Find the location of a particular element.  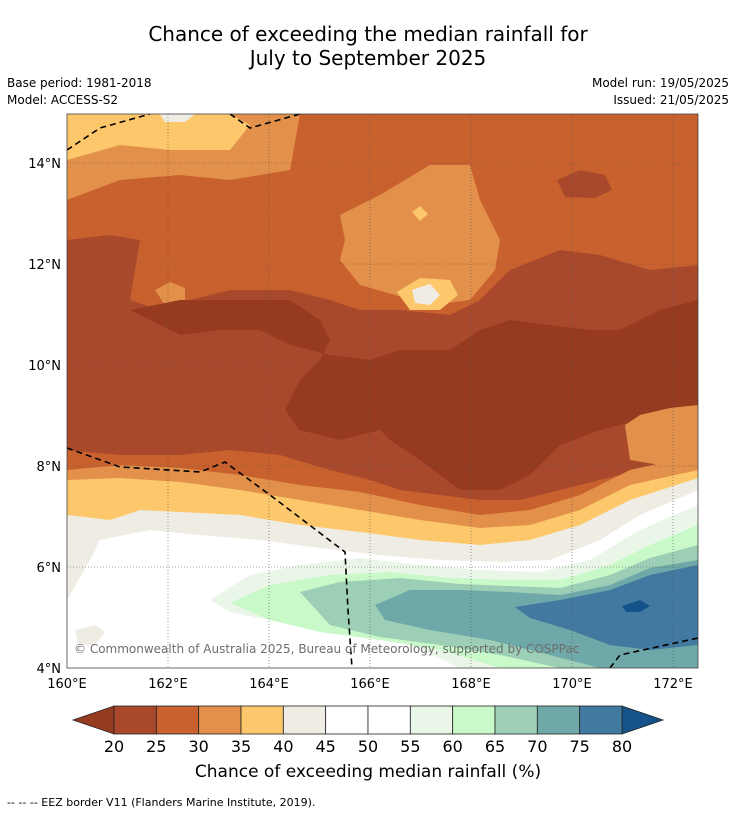

colorbar-tick: 35 is located at coordinates (241, 746).